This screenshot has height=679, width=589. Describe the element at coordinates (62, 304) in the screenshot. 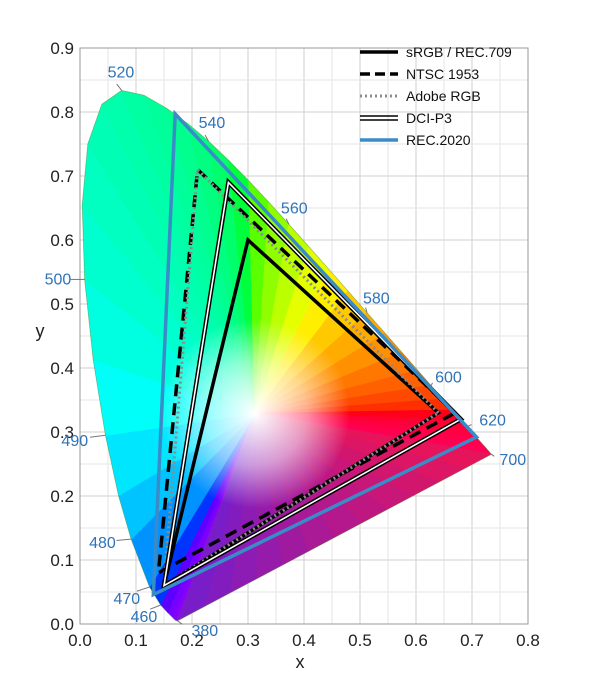

I see `y-tick-label: 0.5` at that location.